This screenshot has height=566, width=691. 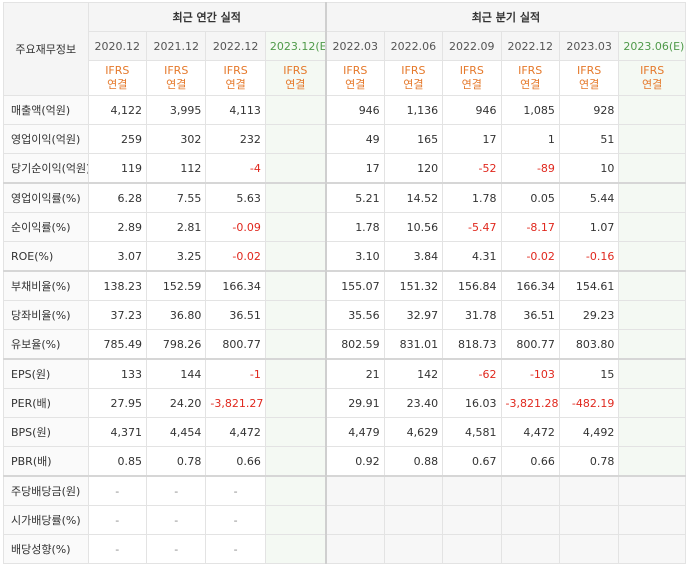 What do you see at coordinates (46, 315) in the screenshot?
I see `row-label: 당좌비율(%)` at bounding box center [46, 315].